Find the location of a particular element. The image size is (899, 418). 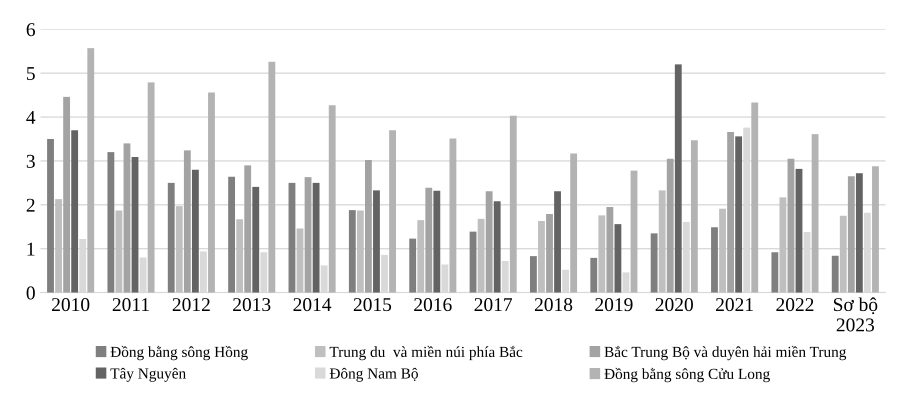

x-tick-label: 2012 is located at coordinates (191, 305).